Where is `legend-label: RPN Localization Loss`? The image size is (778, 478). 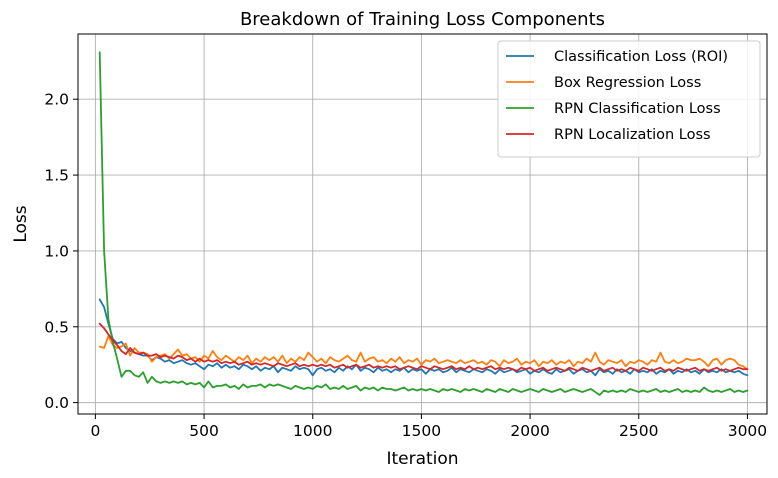
legend-label: RPN Localization Loss is located at coordinates (632, 135).